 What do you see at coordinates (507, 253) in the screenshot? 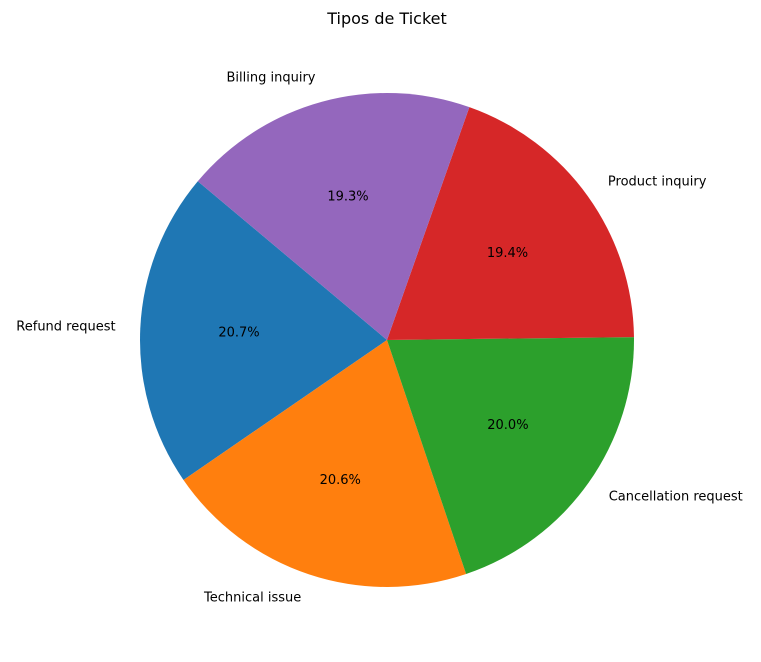
I see `pct-label-product-inquiry: 19.4%` at bounding box center [507, 253].